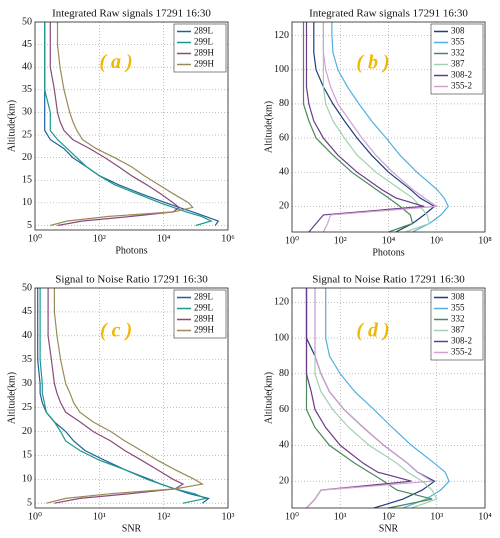 The width and height of the screenshot is (500, 538). Describe the element at coordinates (115, 62) in the screenshot. I see `panel-annotation: ( a )` at that location.